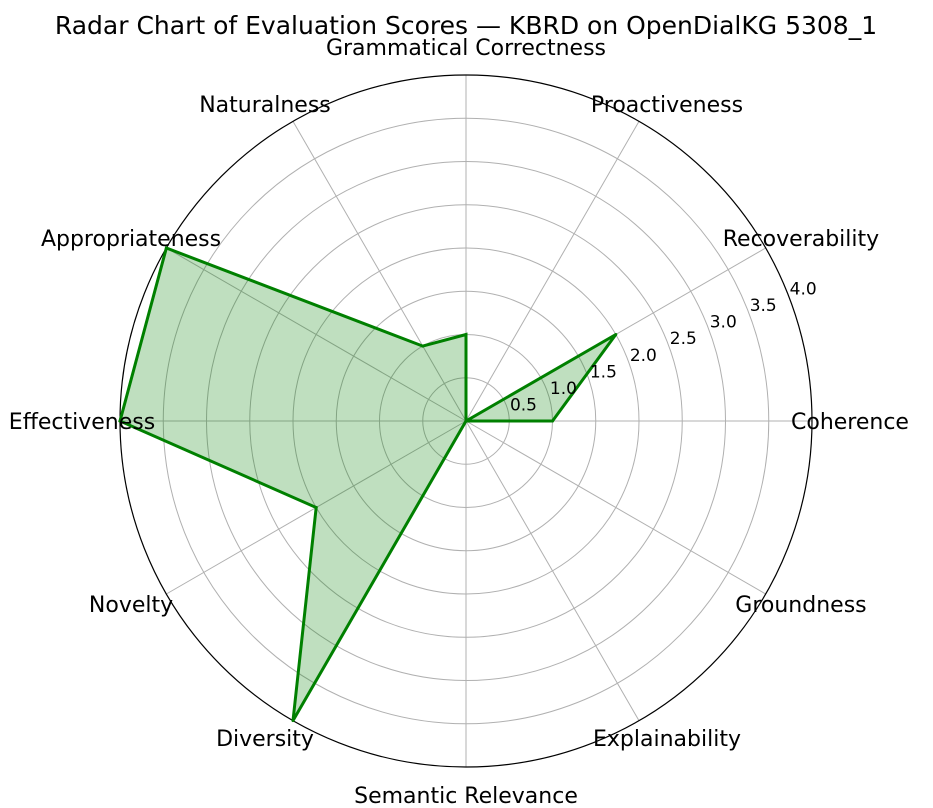 Image resolution: width=933 pixels, height=808 pixels. What do you see at coordinates (466, 796) in the screenshot?
I see `axis-label-semantic-relevance: Semantic Relevance` at bounding box center [466, 796].